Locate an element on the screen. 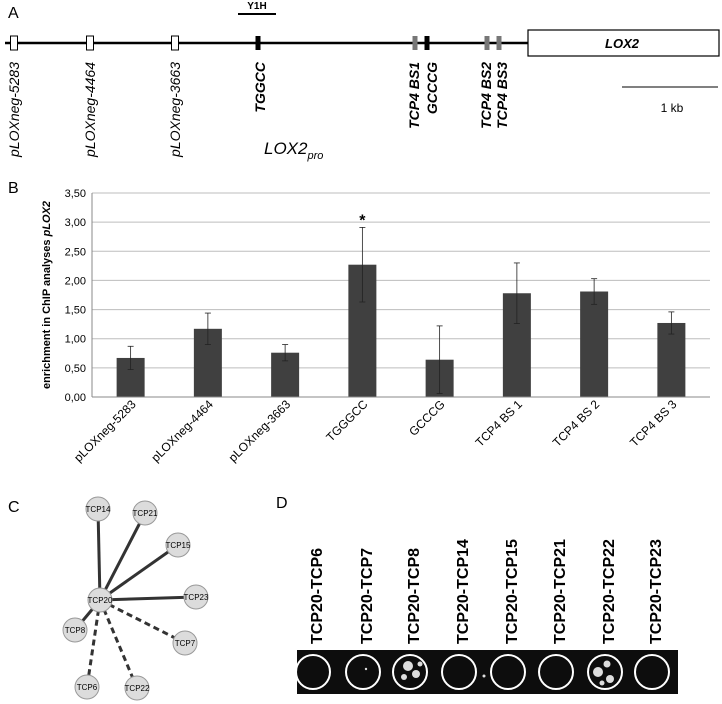 This screenshot has height=704, width=722. bar is located at coordinates (594, 344).